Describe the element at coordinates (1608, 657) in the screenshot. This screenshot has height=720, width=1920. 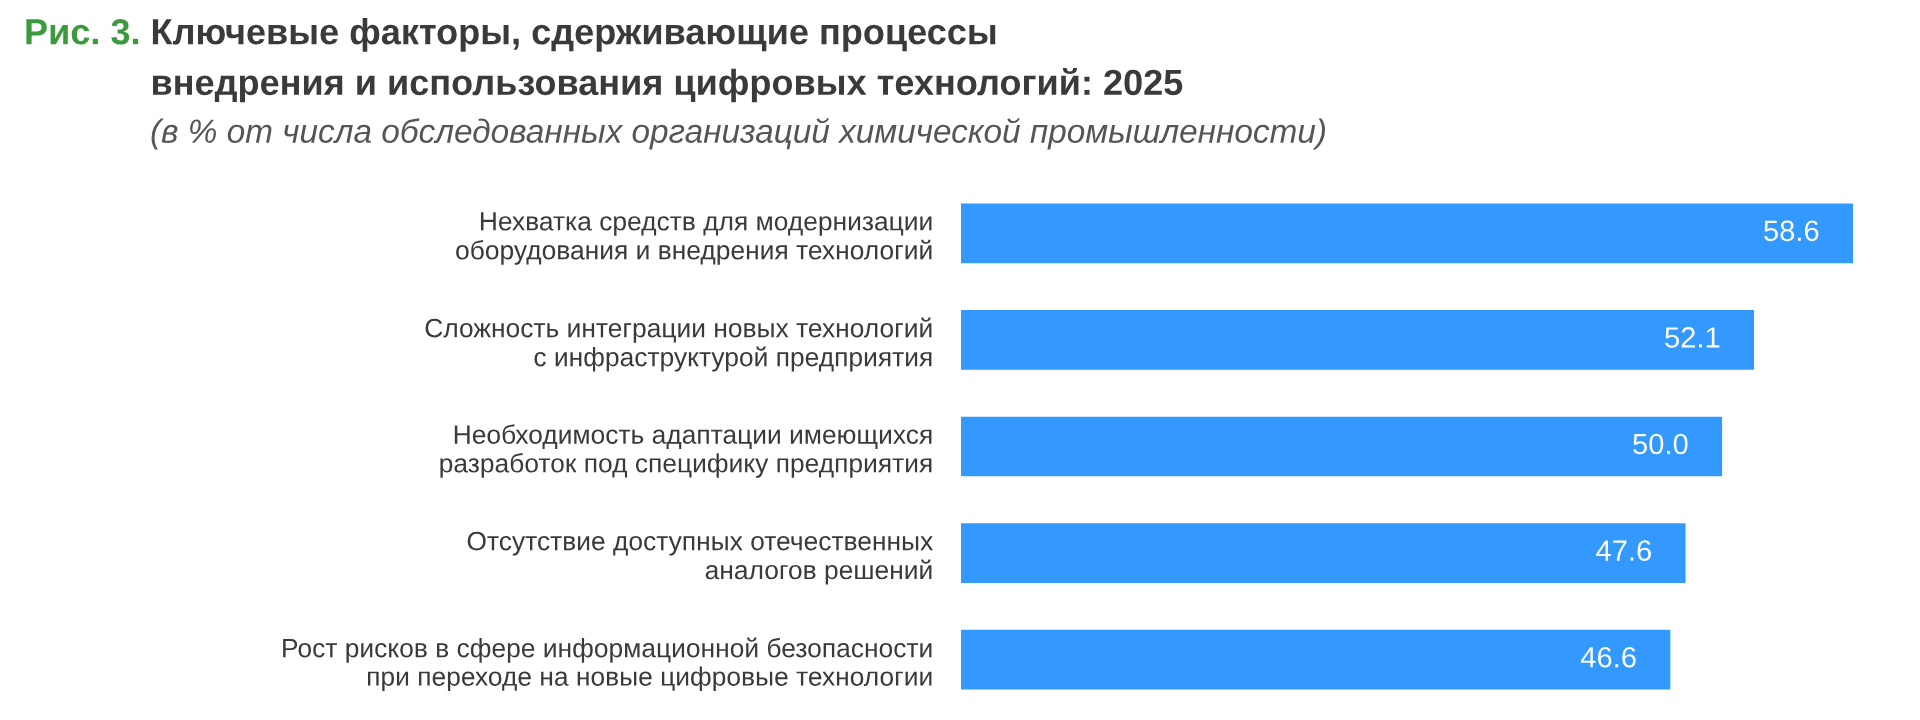
I see `data-label: 46.6` at that location.